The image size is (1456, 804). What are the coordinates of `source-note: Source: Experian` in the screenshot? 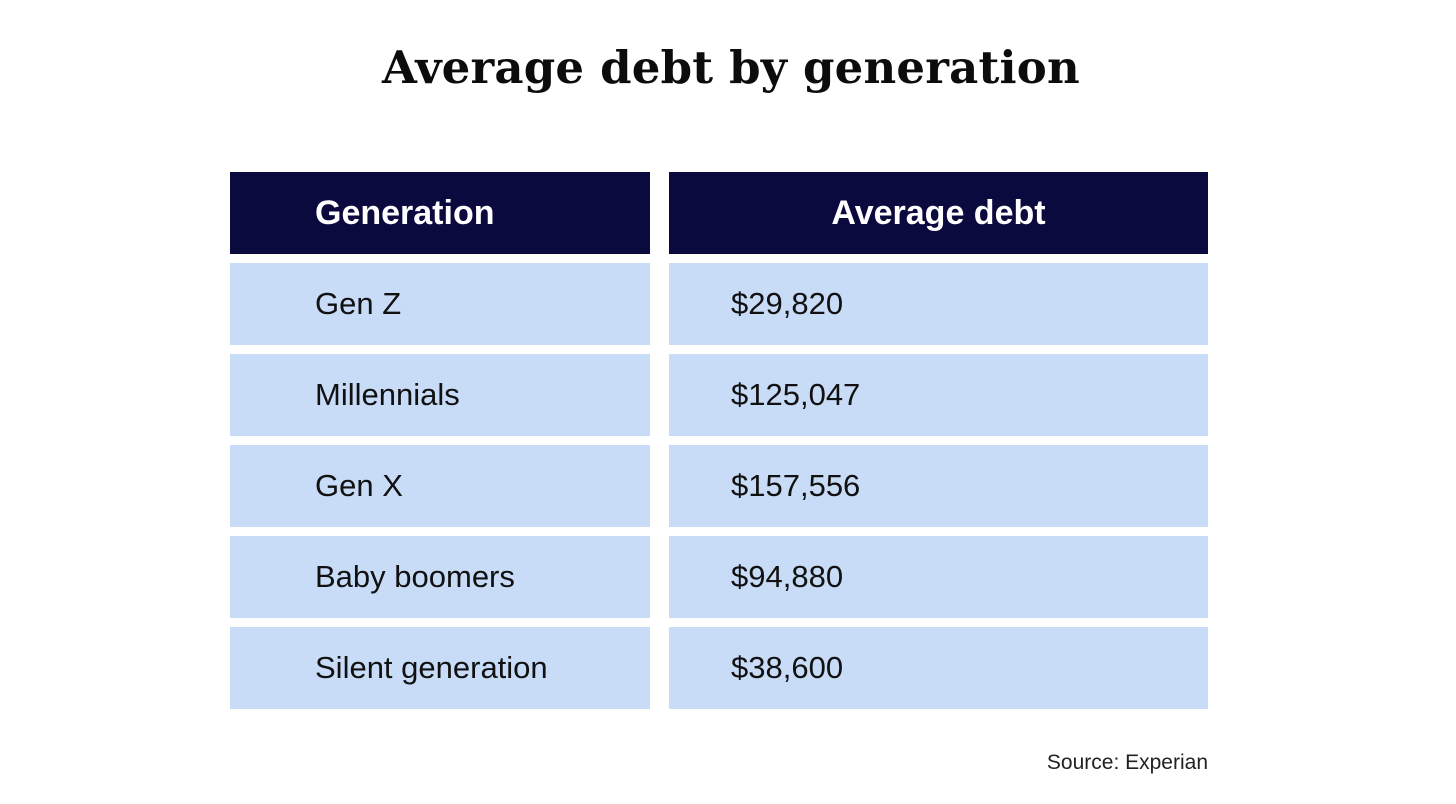 It's located at (1127, 762).